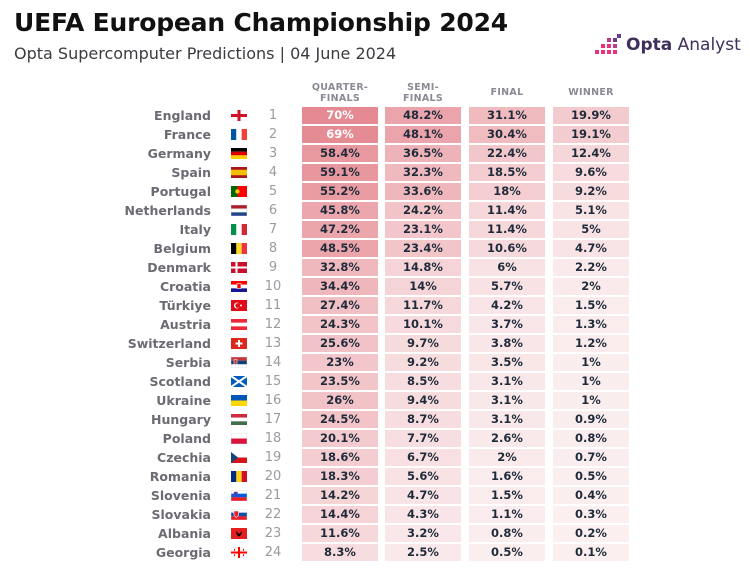 The width and height of the screenshot is (750, 586). Describe the element at coordinates (507, 476) in the screenshot. I see `cell-final: 1.6%` at that location.